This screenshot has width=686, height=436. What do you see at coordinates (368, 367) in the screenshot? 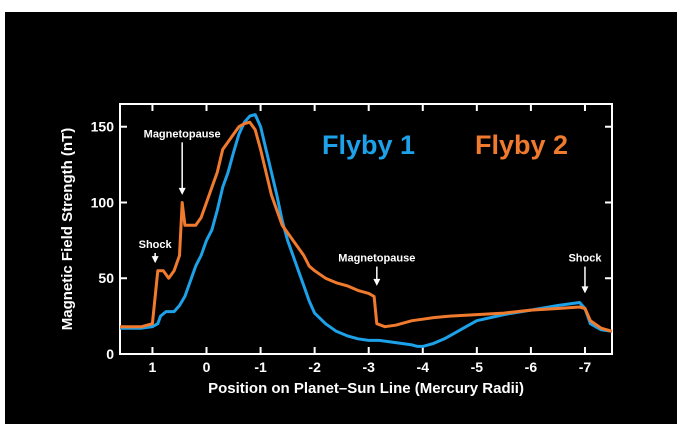
I see `x-tick-label: -3` at bounding box center [368, 367].